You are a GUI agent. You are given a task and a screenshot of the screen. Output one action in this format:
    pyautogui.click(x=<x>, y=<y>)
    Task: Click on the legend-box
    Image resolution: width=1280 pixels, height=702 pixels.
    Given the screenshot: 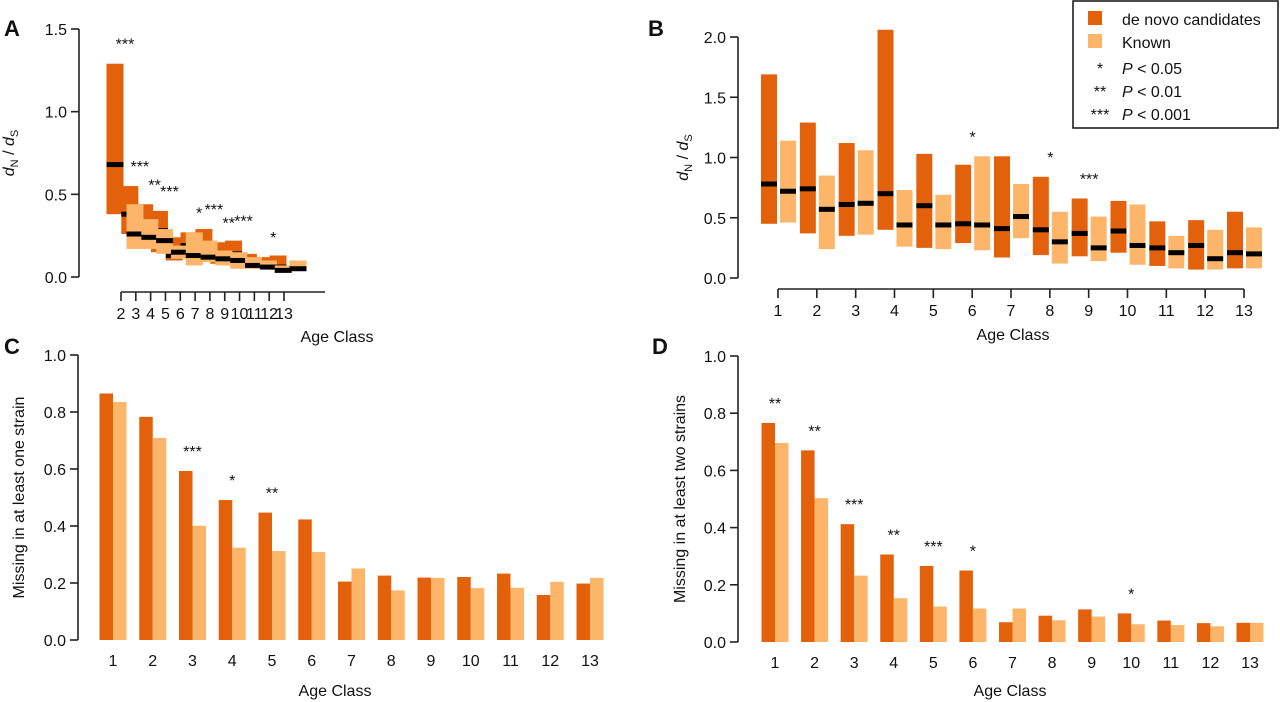 What is the action you would take?
    pyautogui.click(x=1175, y=64)
    